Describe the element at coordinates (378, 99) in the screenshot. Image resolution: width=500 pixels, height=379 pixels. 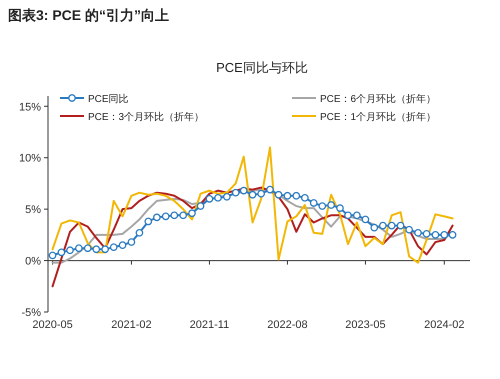
I see `legend-label: PCE：6个月环比（折年）` at that location.